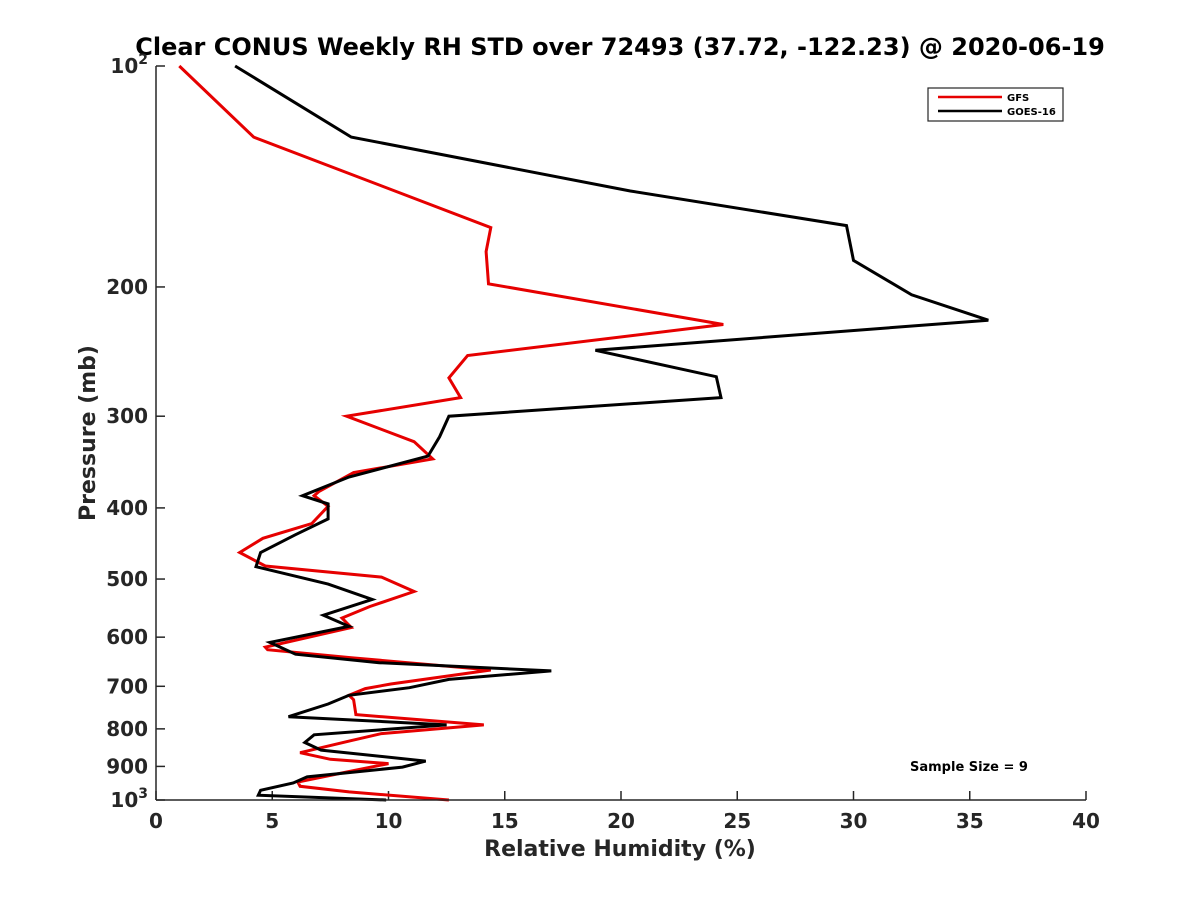  I want to click on y-tick-label: 900, so click(127, 766).